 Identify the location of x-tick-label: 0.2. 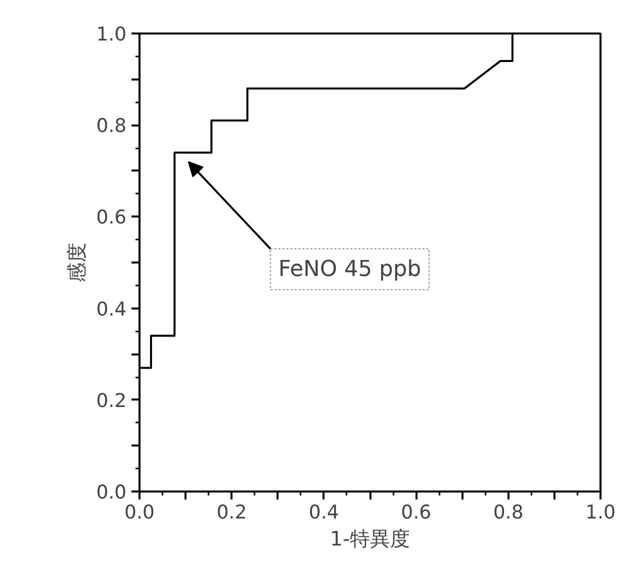
(231, 513).